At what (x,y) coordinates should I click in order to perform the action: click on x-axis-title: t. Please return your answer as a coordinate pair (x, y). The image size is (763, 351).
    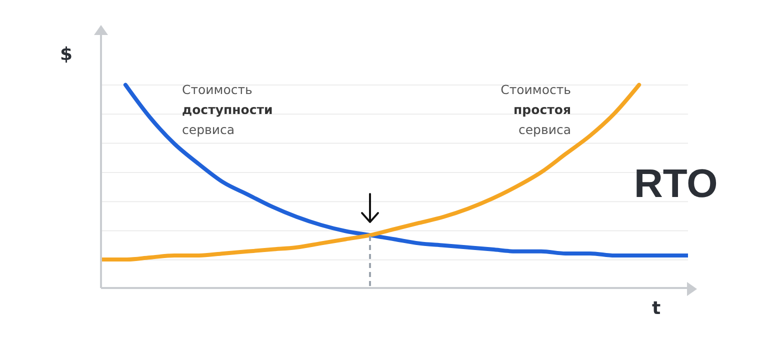
    Looking at the image, I should click on (656, 308).